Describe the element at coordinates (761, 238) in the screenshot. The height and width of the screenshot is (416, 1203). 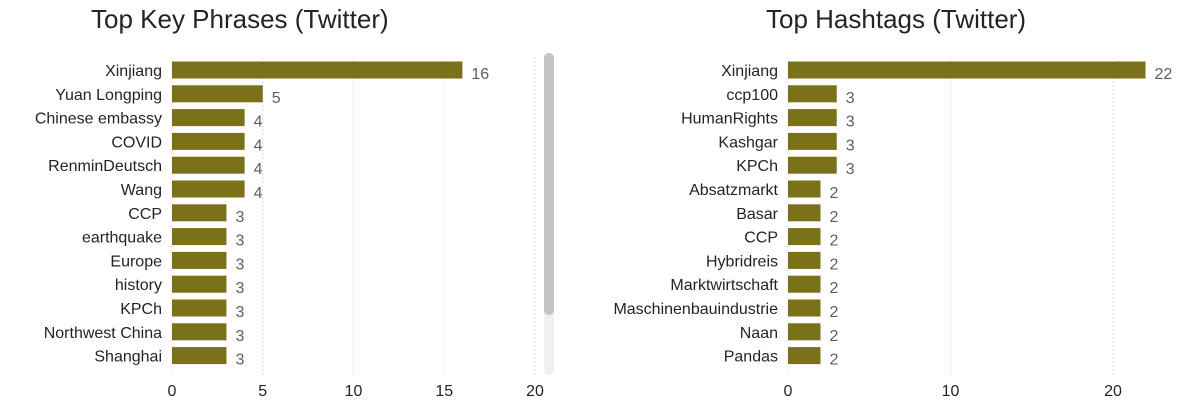
I see `hashtag-category-label: CCP` at that location.